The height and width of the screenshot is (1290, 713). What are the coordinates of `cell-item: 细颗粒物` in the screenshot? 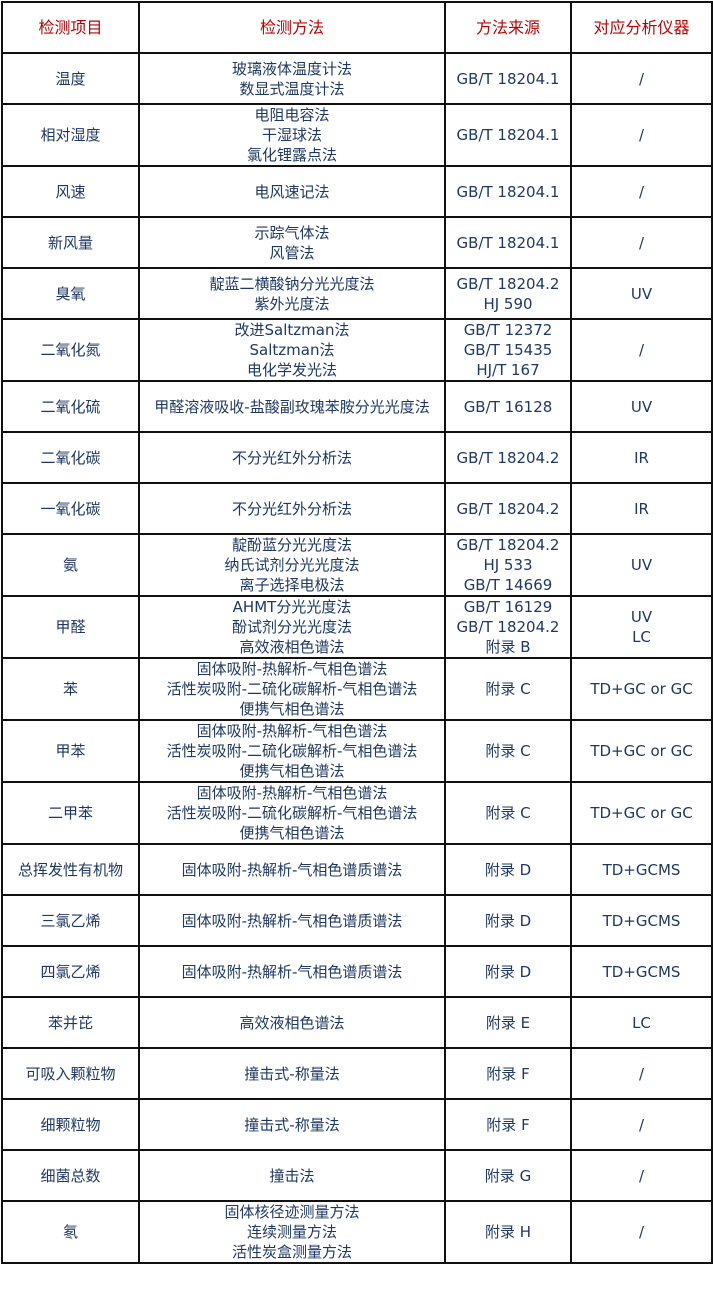 It's located at (70, 1124).